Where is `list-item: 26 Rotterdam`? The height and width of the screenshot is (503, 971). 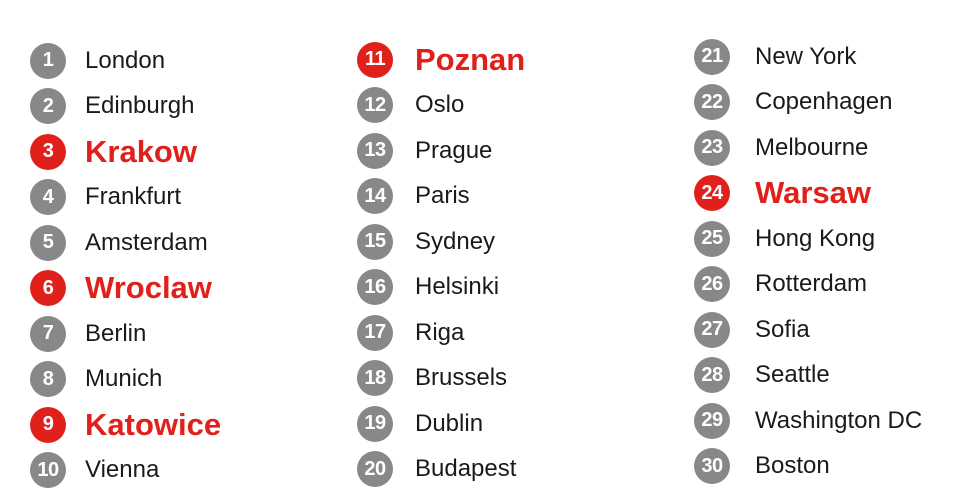
list-item: 26 Rotterdam is located at coordinates (808, 285).